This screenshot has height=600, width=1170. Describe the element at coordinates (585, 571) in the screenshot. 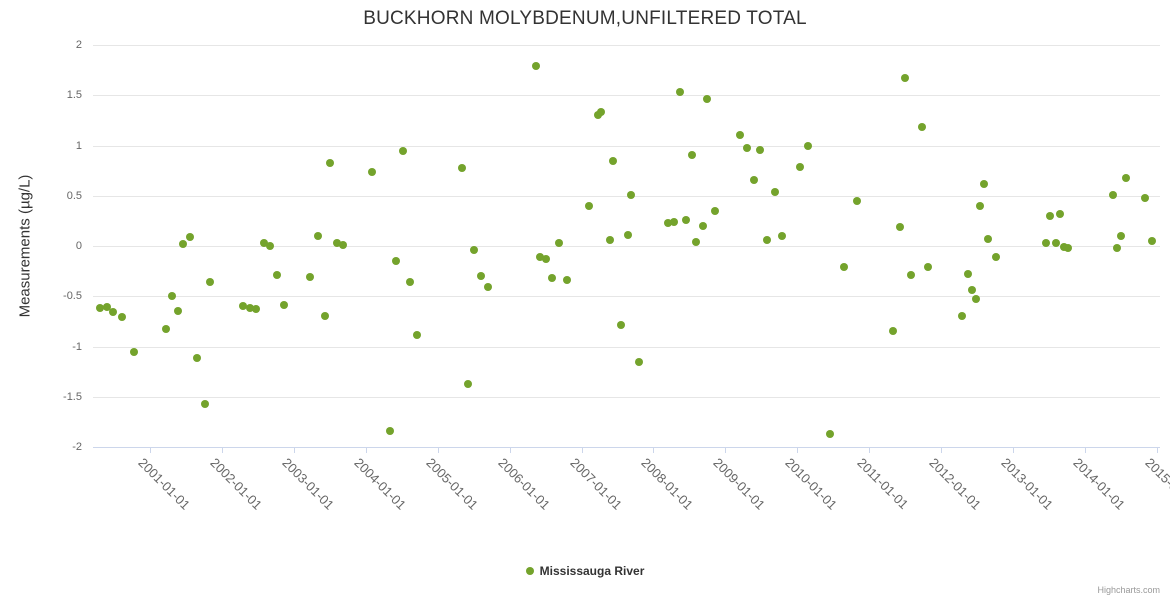

I see `legend-item: Mississauga River` at that location.